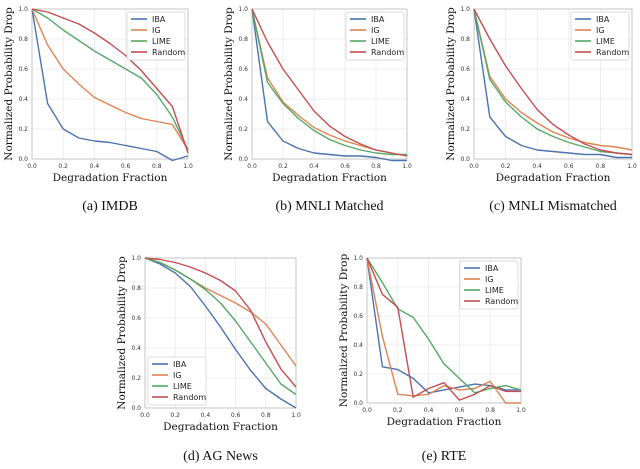 The height and width of the screenshot is (469, 640). I want to click on chart-caption: (c) MNLI Mismatched, so click(553, 206).